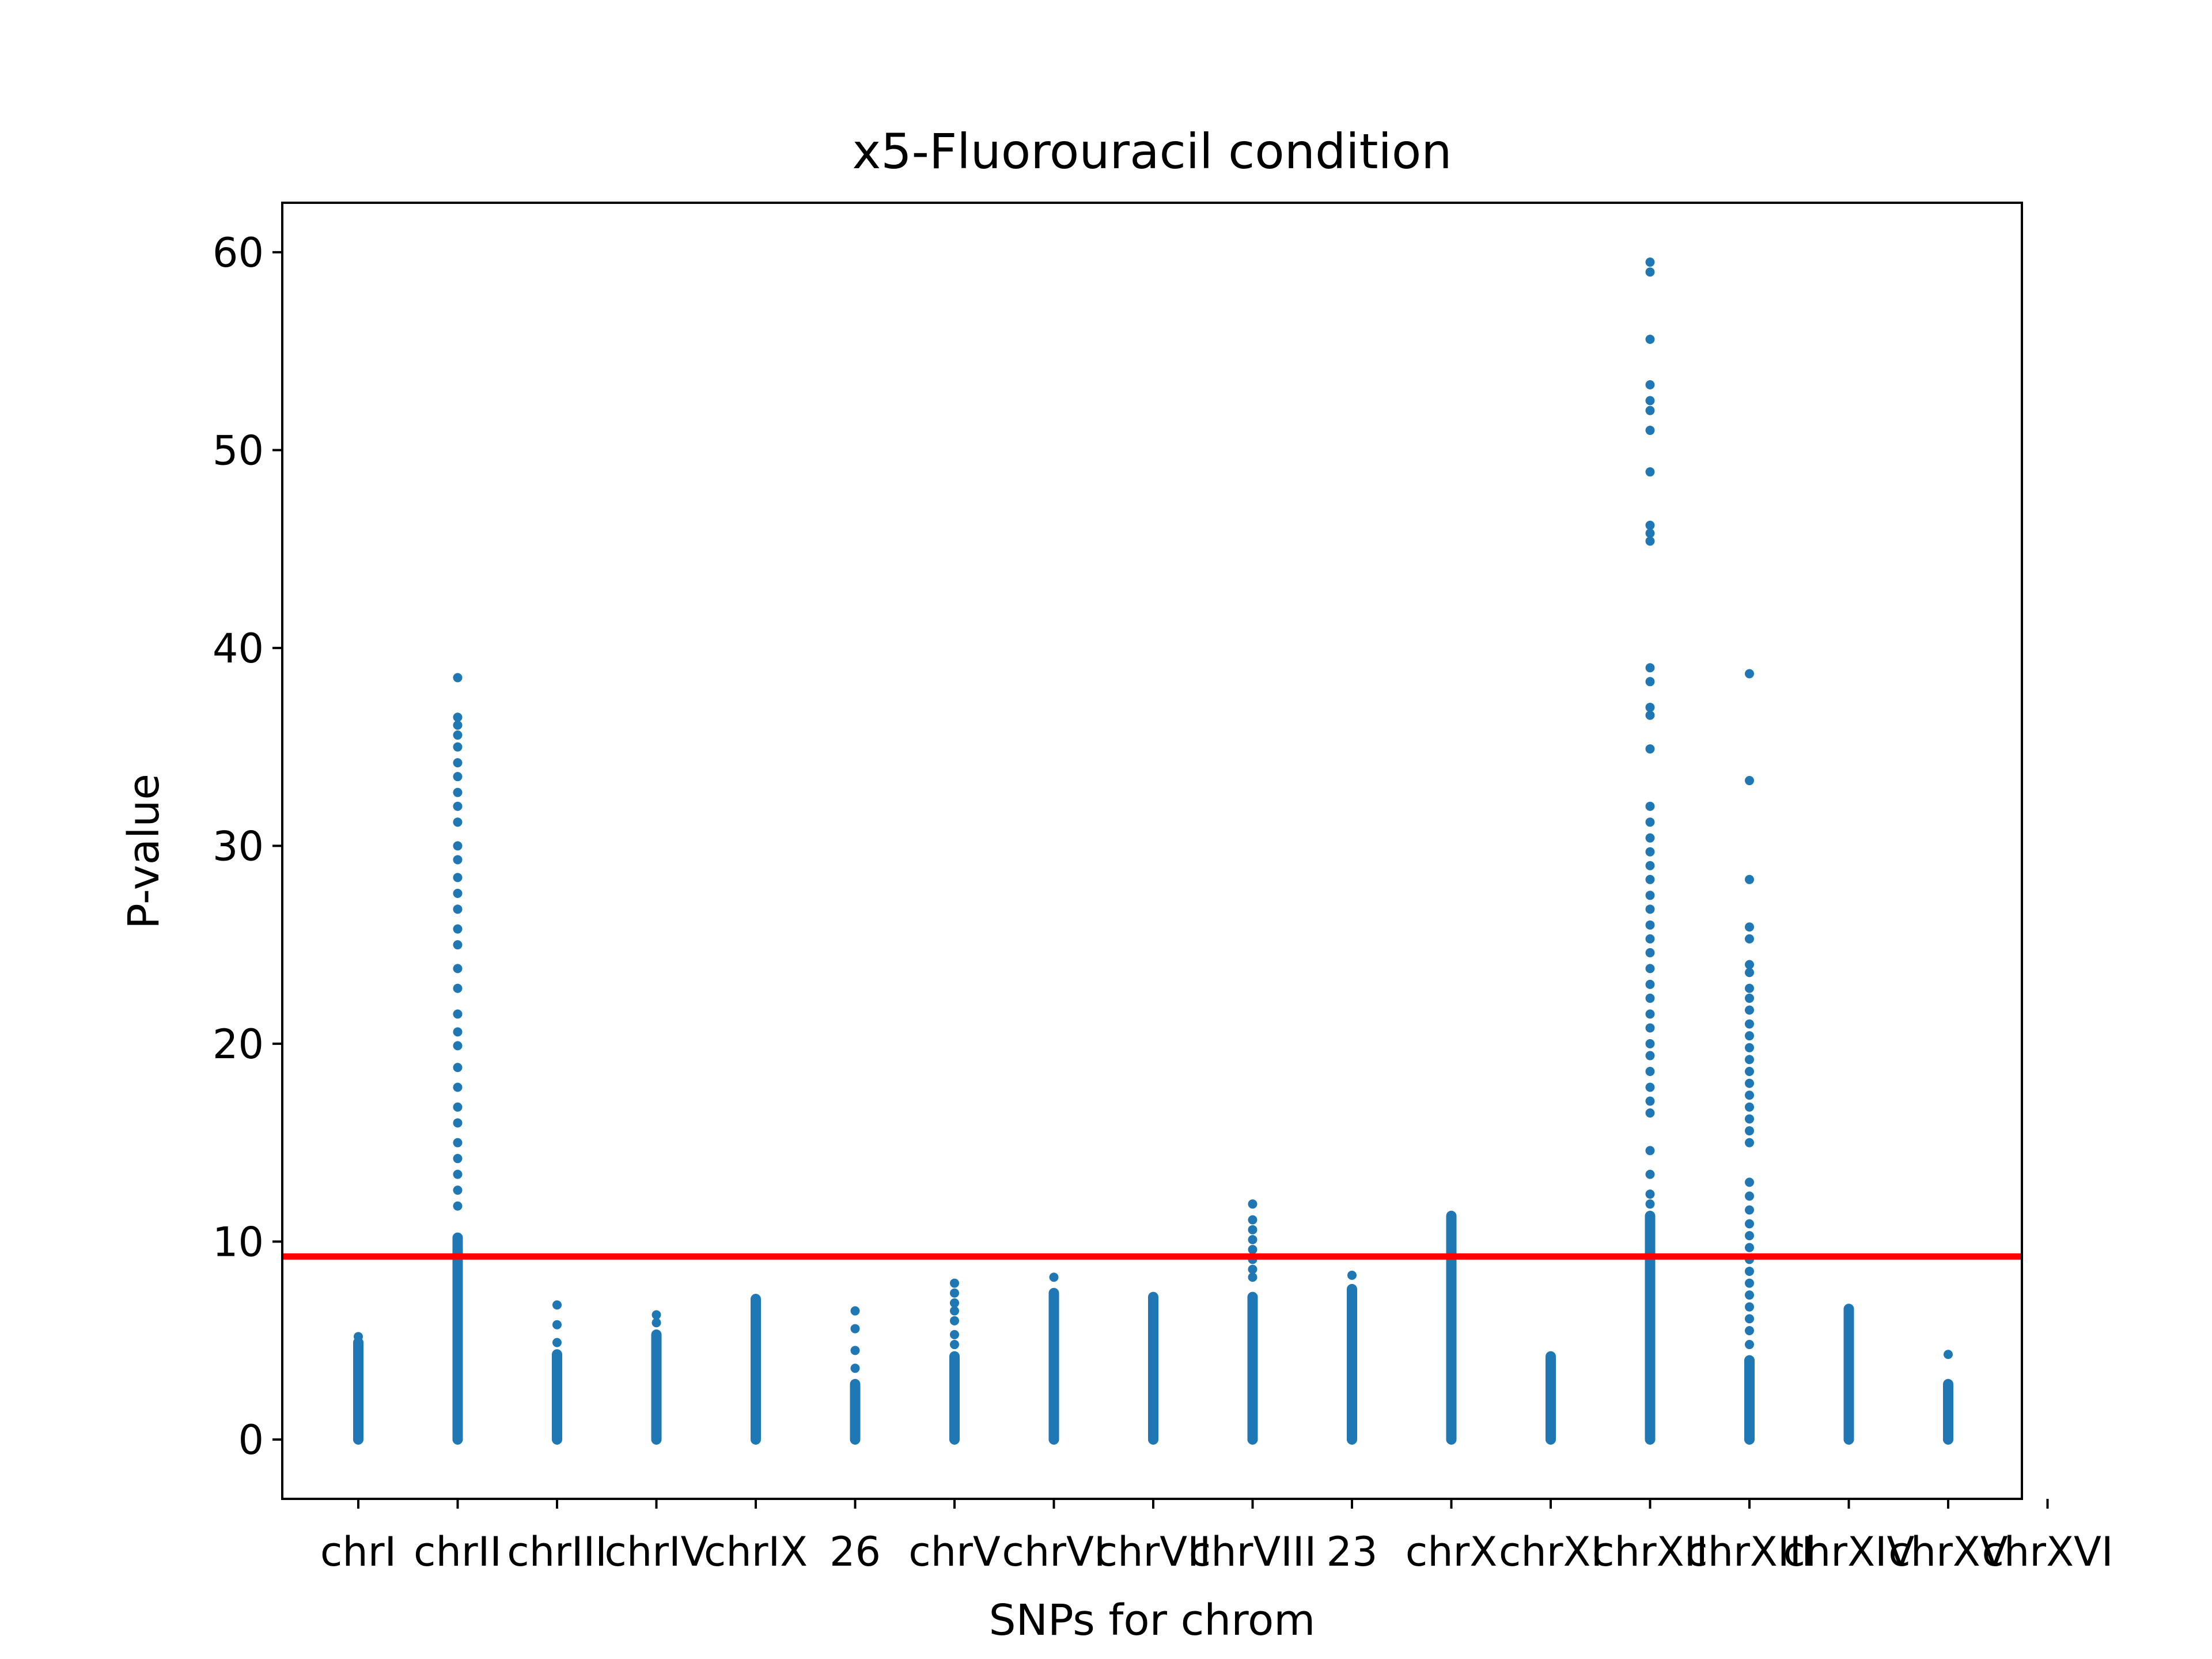  Describe the element at coordinates (238, 846) in the screenshot. I see `y-tick-label-30: 30` at that location.